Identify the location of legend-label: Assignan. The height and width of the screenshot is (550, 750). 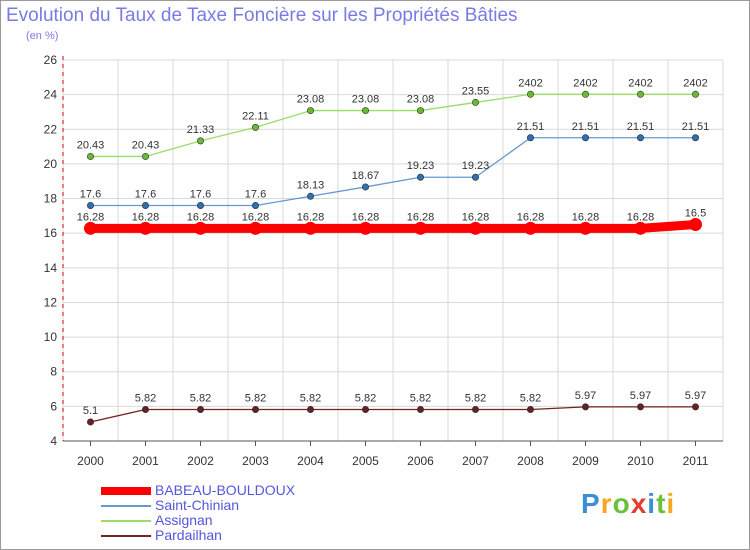
(184, 520).